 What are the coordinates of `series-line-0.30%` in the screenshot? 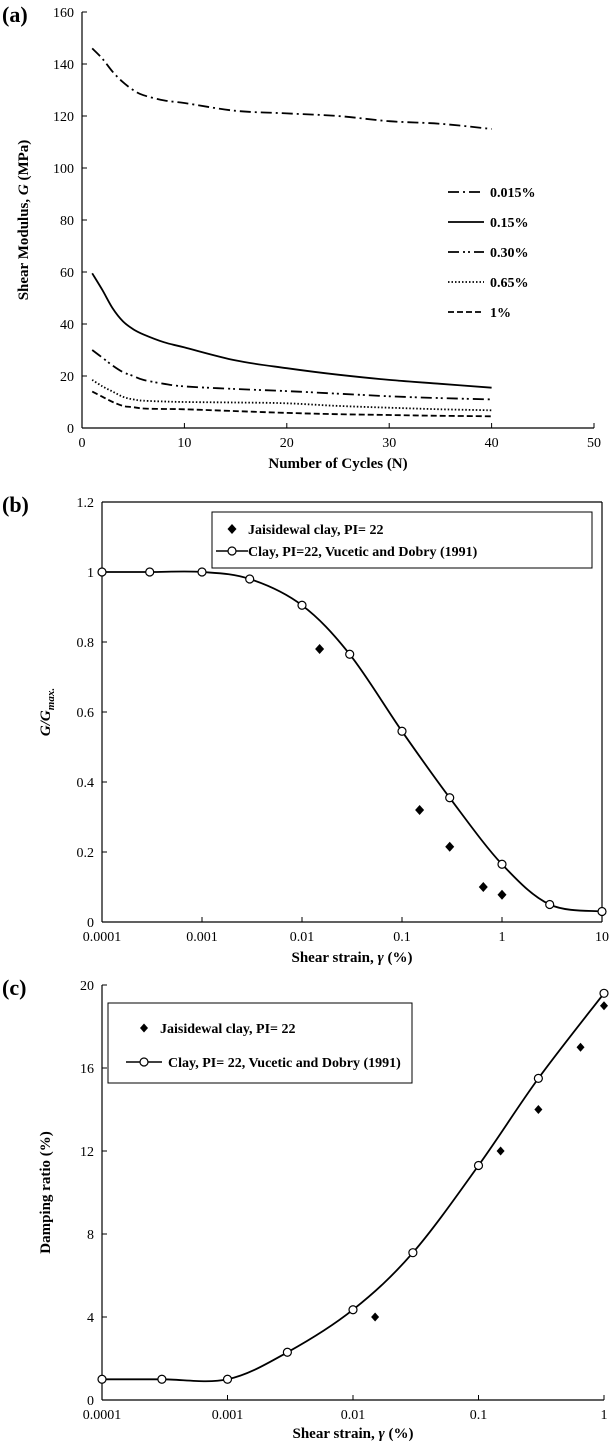 It's located at (291, 375).